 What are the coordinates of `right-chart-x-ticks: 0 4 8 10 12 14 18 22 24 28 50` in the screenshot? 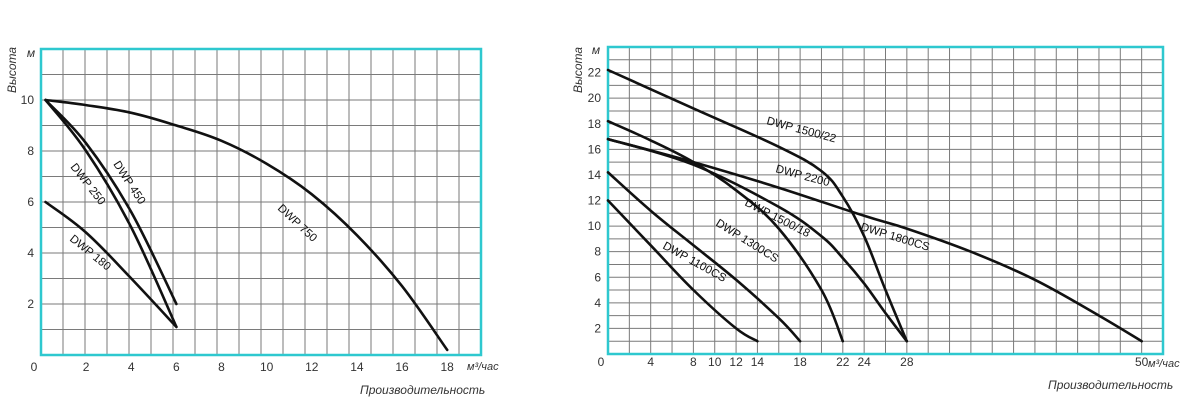 It's located at (873, 362).